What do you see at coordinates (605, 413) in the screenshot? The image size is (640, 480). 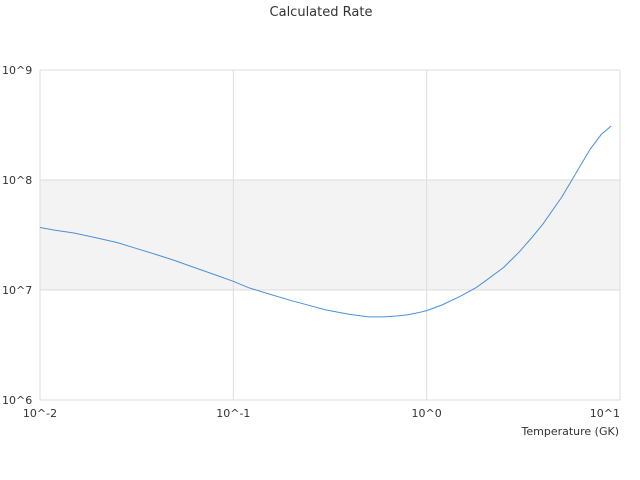 I see `x-tick-label-3: 10^1` at bounding box center [605, 413].